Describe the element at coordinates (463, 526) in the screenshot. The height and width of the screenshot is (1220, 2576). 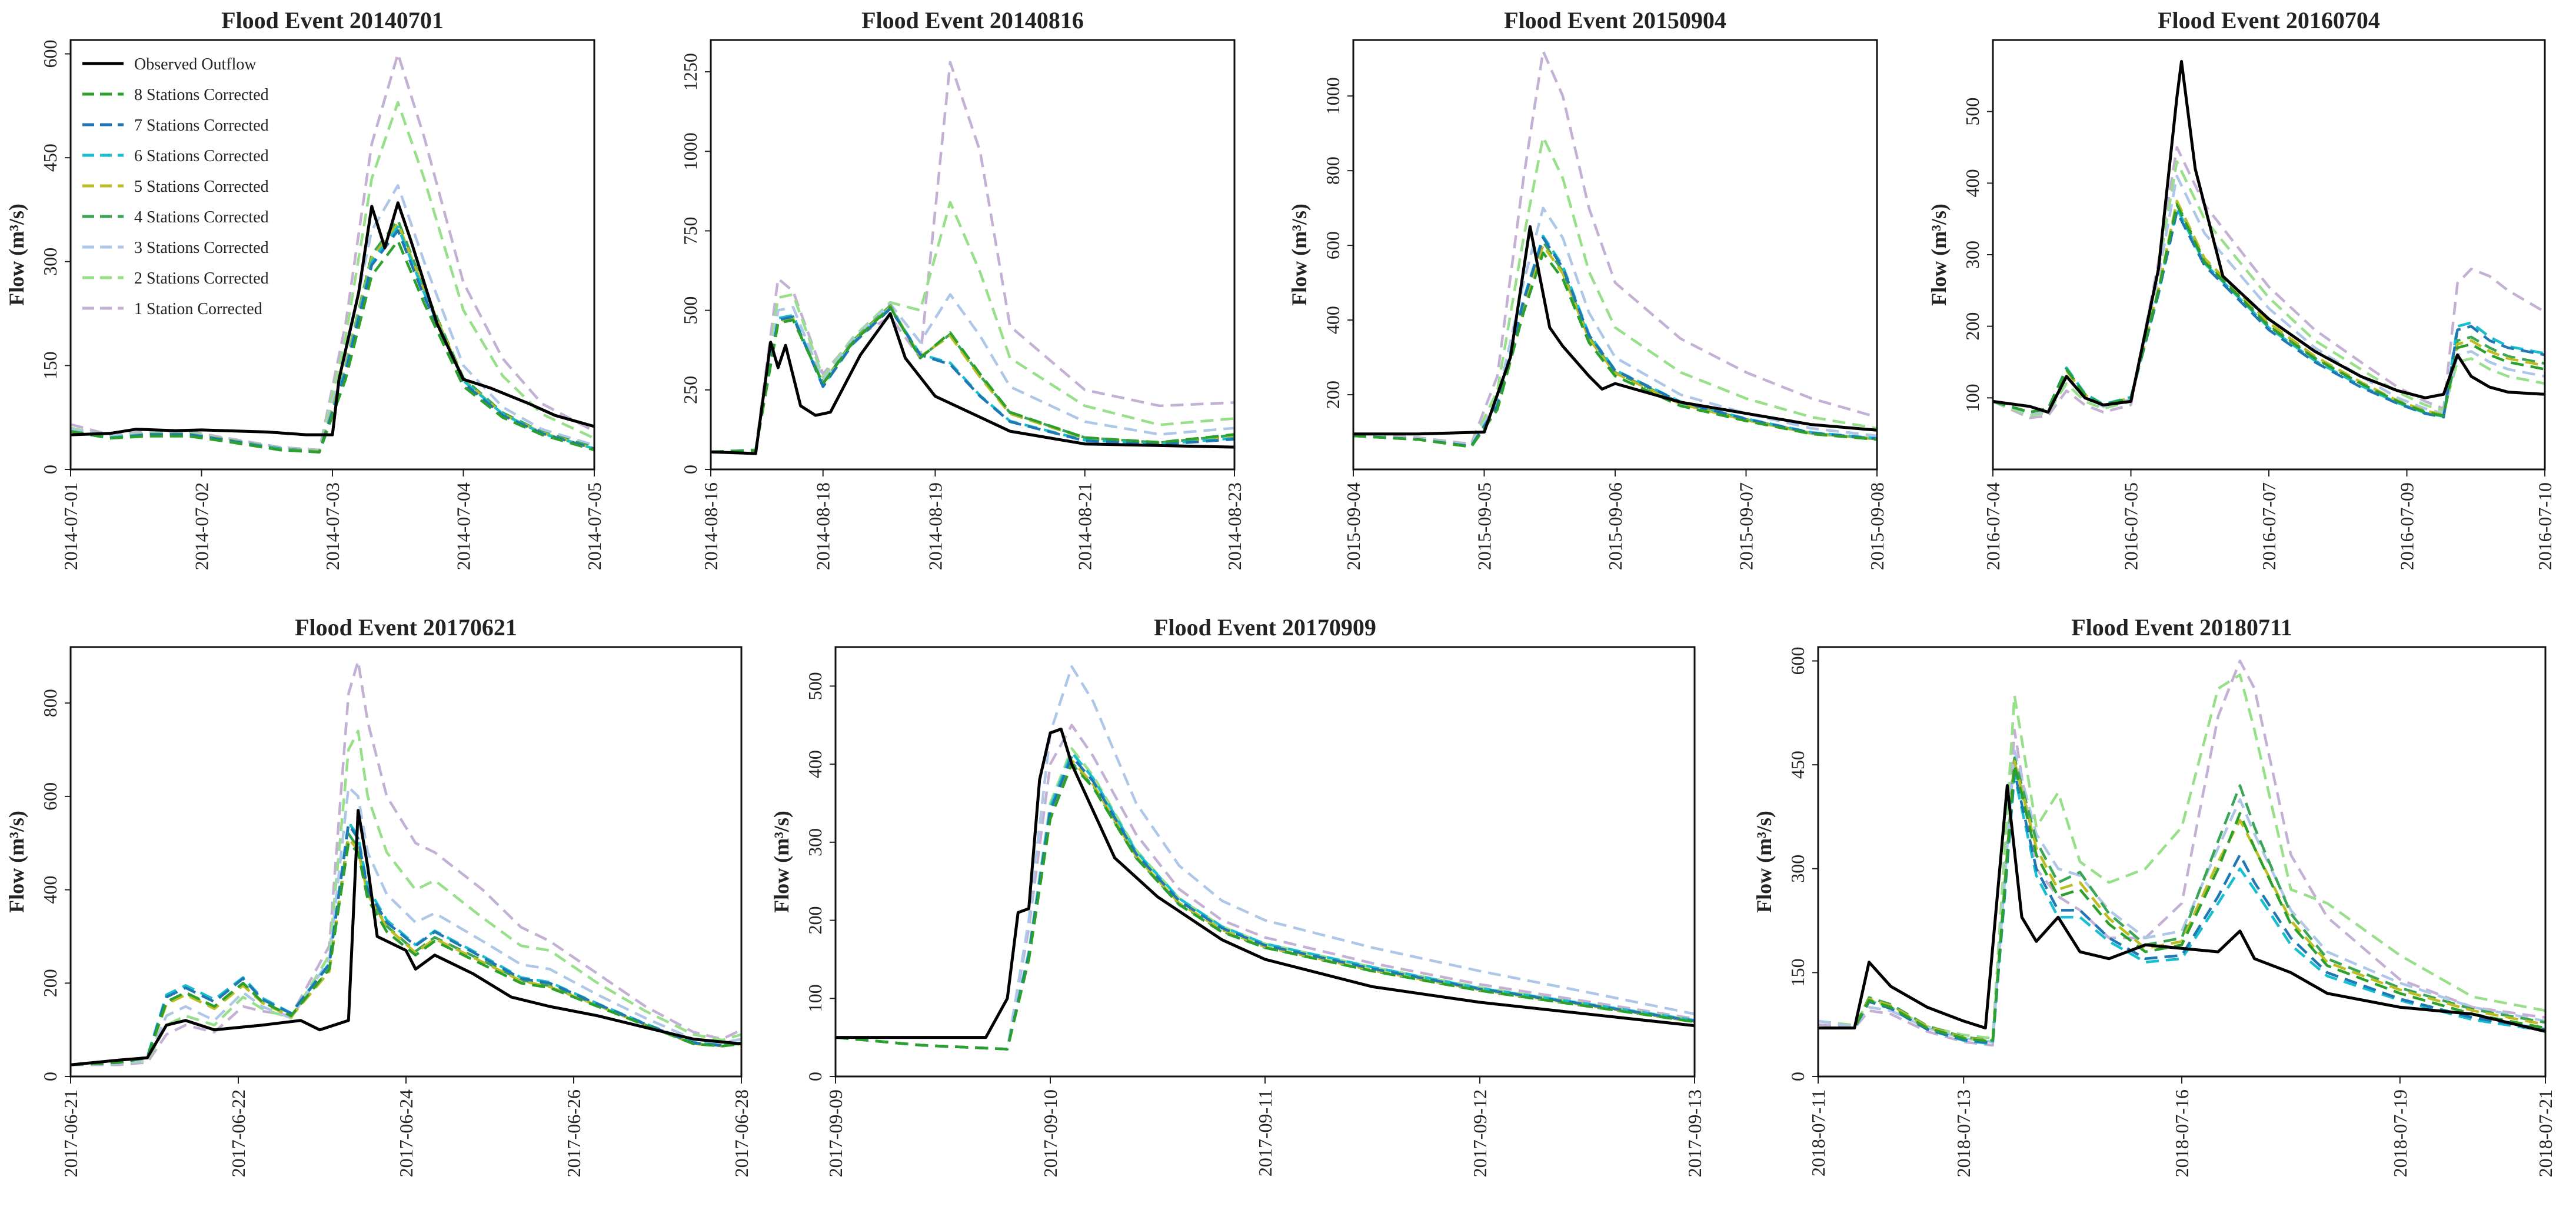
I see `x-tick-label: 2014-07-04` at that location.